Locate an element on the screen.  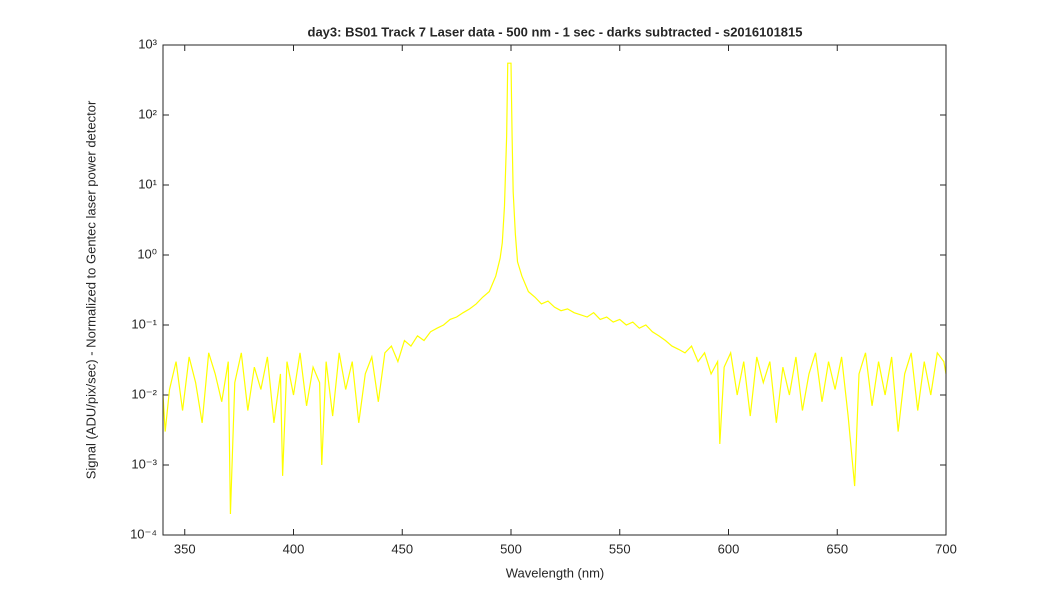
y-tick-label: 10⁻¹ is located at coordinates (144, 323).